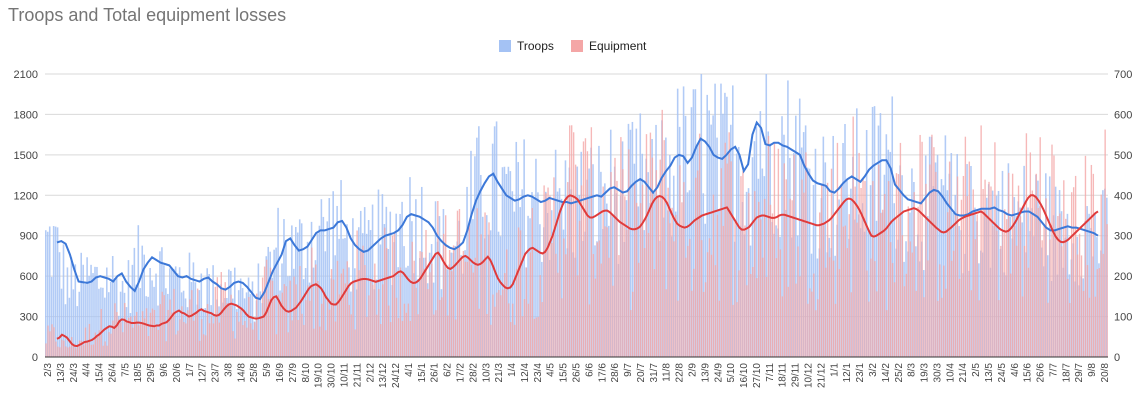  Describe the element at coordinates (26, 156) in the screenshot. I see `left-tick-label: 1500` at that location.